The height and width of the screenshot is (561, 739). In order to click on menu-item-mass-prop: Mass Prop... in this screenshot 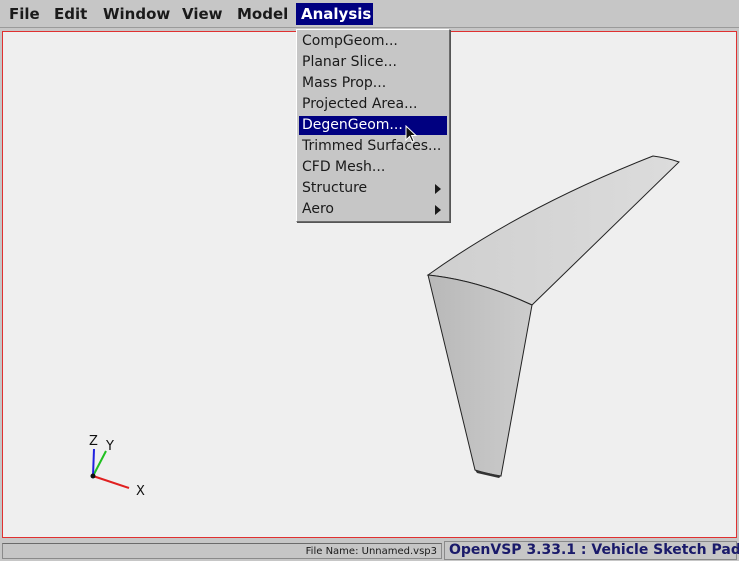, I will do `click(344, 83)`.